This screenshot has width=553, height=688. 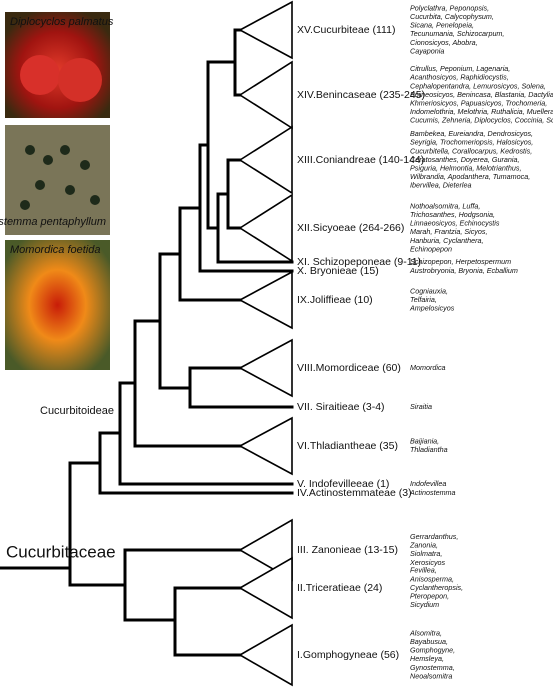 What do you see at coordinates (423, 570) in the screenshot?
I see `genera: Fevillea,` at bounding box center [423, 570].